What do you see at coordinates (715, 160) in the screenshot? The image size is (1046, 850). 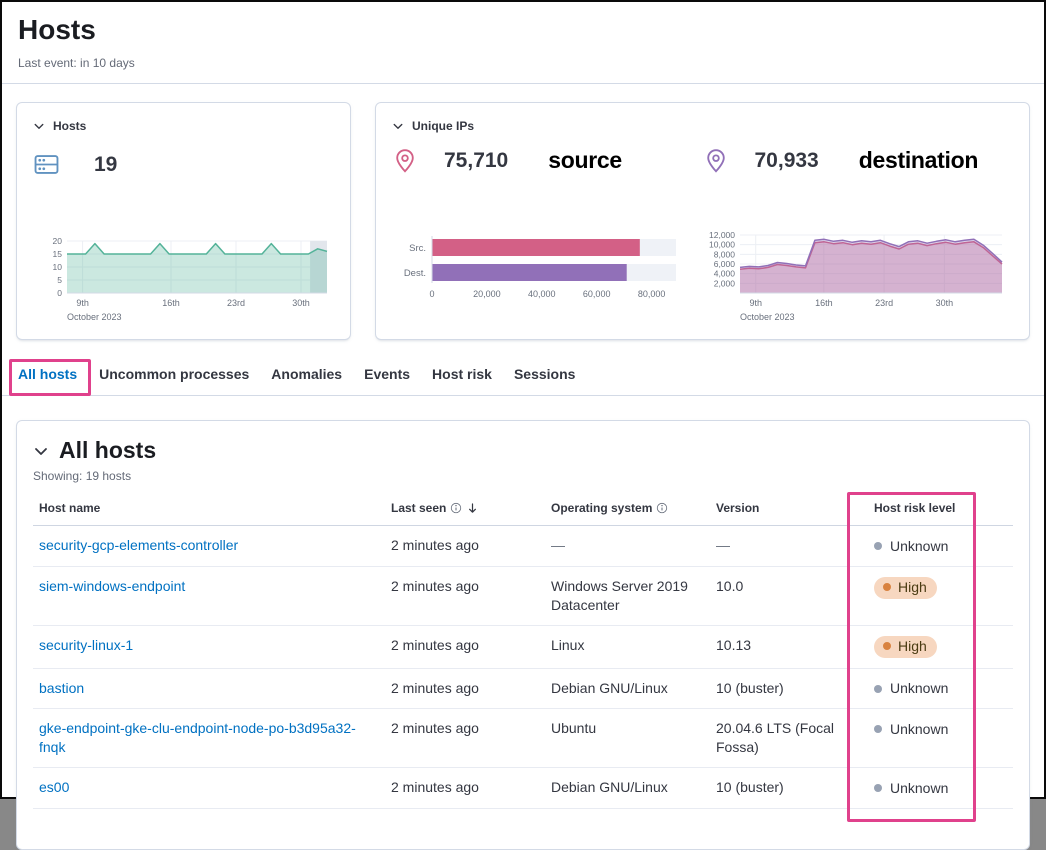 I see `destination-pin-icon` at bounding box center [715, 160].